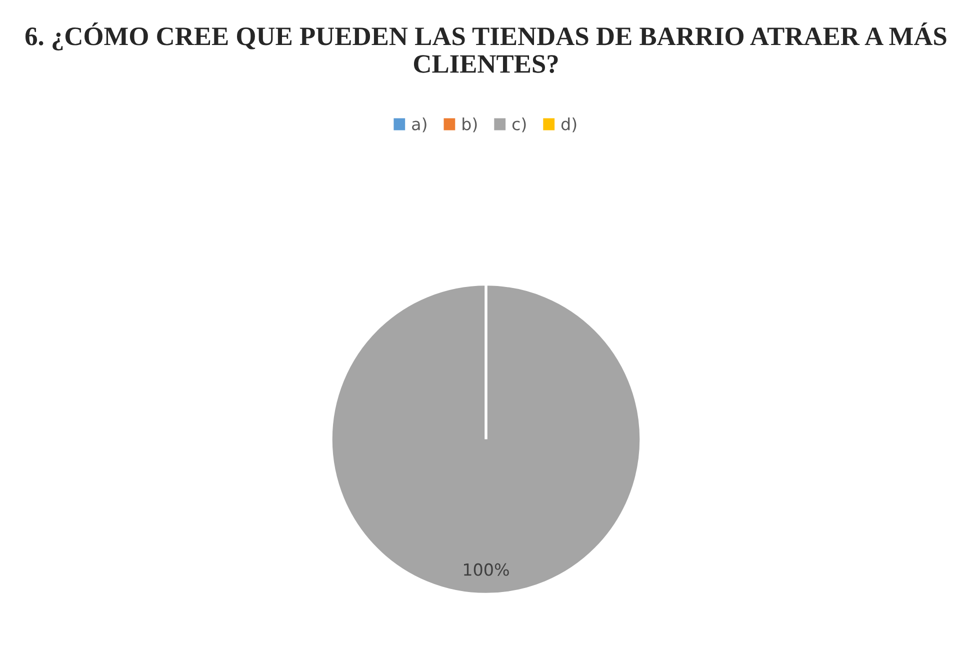 The width and height of the screenshot is (972, 646). What do you see at coordinates (568, 124) in the screenshot?
I see `legend-label: d)` at bounding box center [568, 124].